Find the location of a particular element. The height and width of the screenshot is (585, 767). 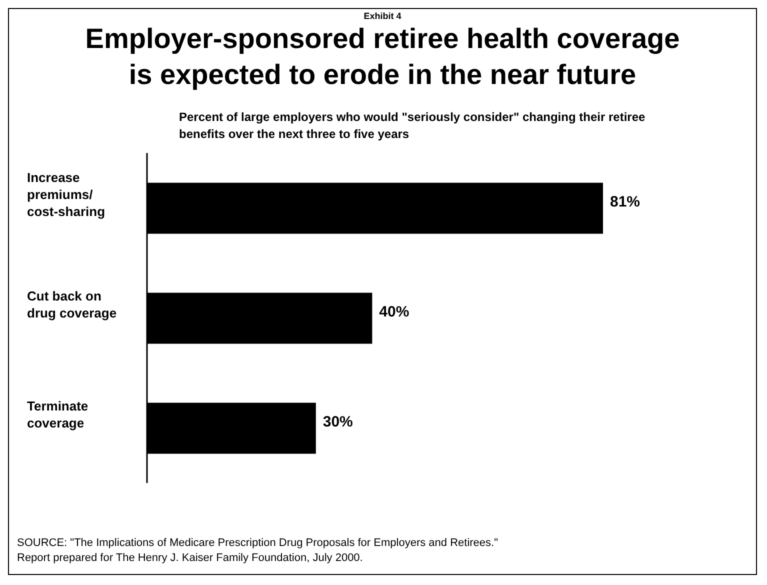

chart-title: Employer-sponsored retiree health coverage is expected to erode in the near future is located at coordinates (382, 57).